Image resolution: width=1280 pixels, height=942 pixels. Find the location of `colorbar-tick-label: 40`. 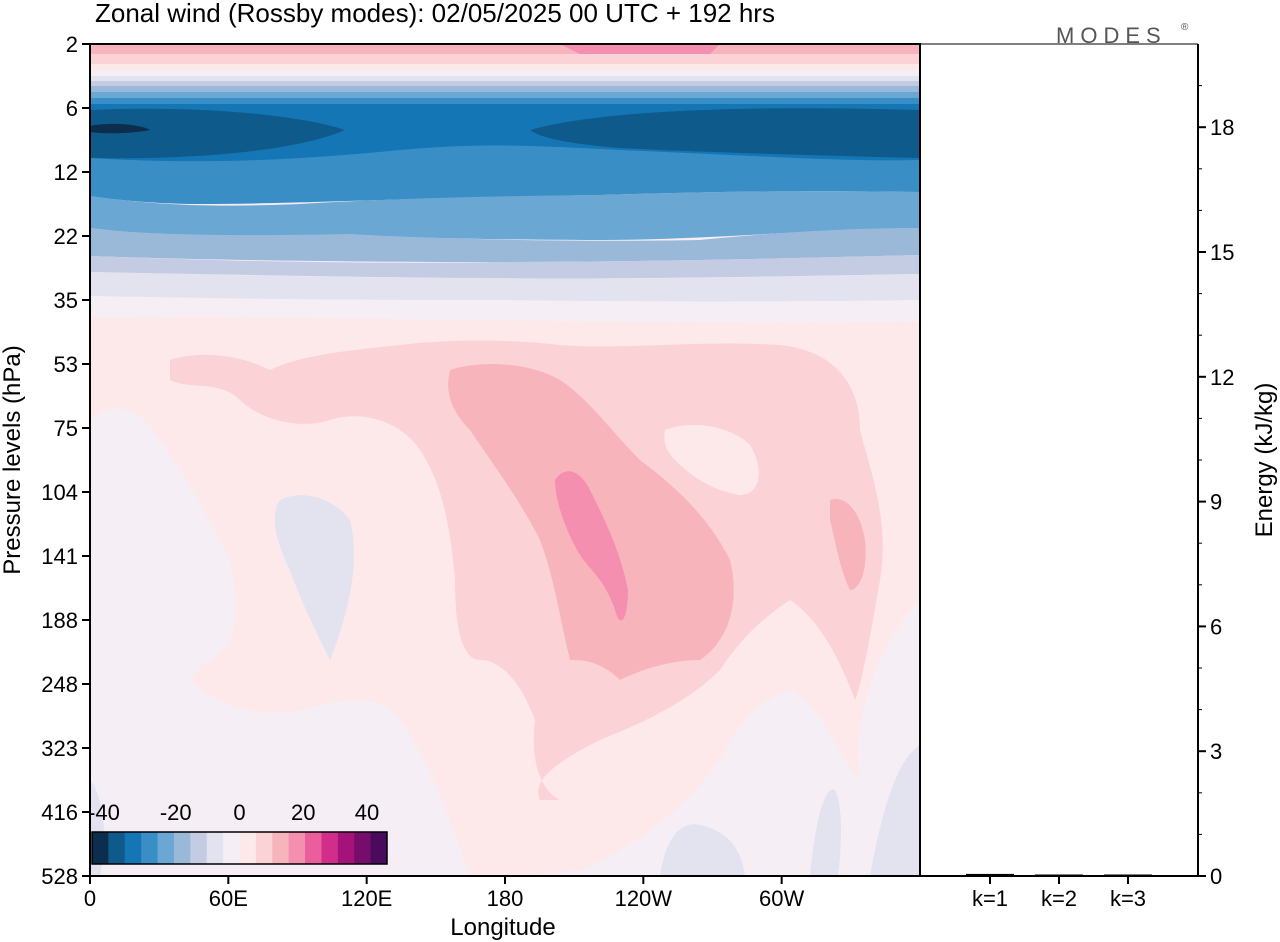

colorbar-tick-label: 40 is located at coordinates (367, 812).